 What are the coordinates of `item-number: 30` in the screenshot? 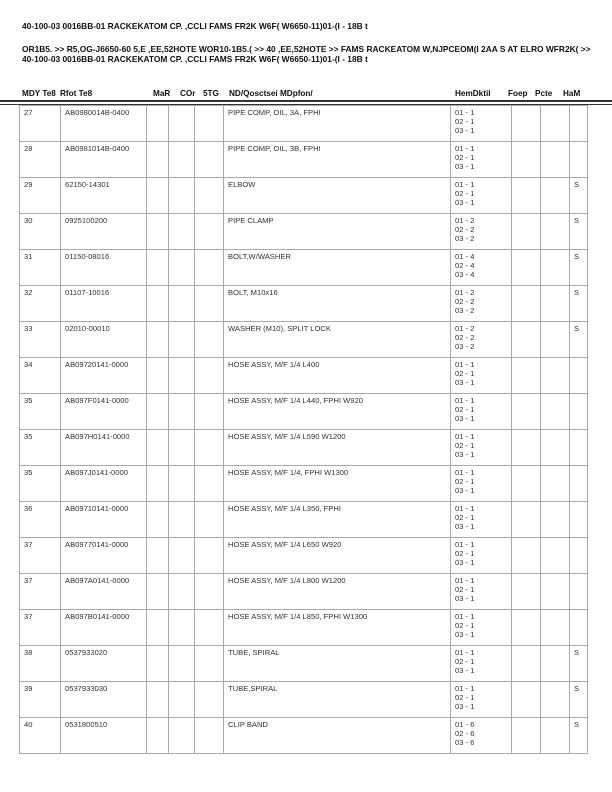 It's located at (40, 231).